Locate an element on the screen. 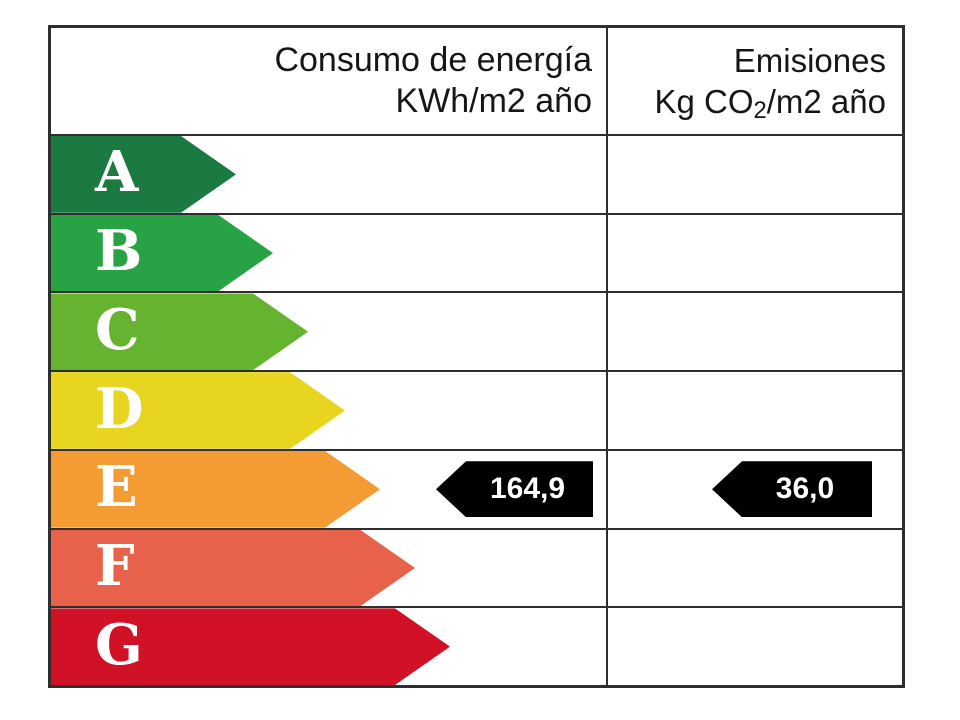 This screenshot has height=720, width=960. scale-arrow-e: E is located at coordinates (215, 489).